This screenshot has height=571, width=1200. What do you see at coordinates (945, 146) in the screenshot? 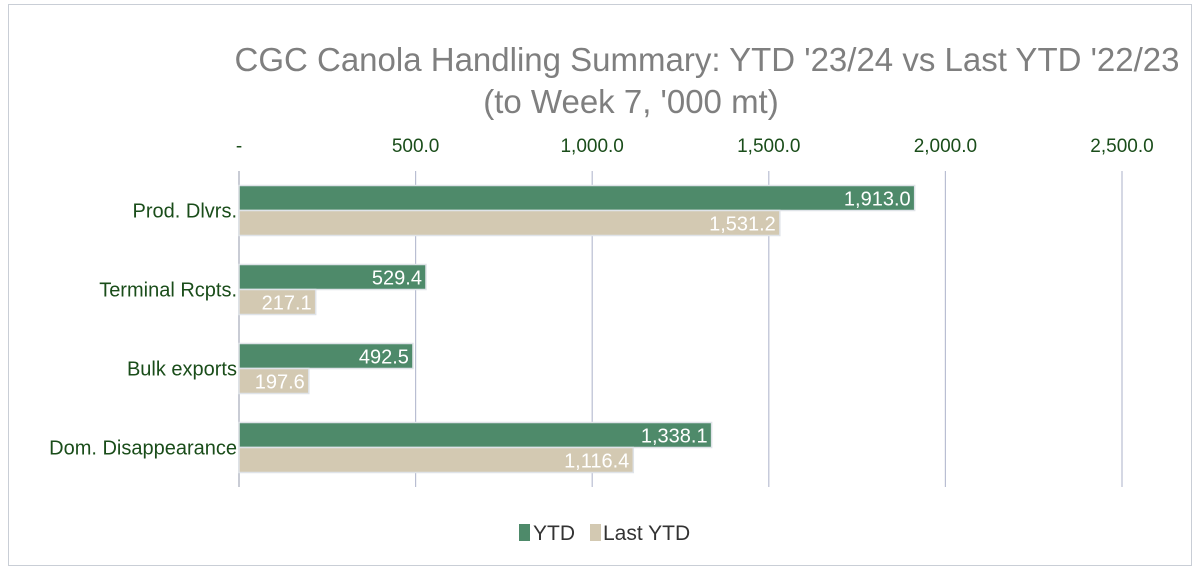
I see `x-tick-label: 2,000.0` at bounding box center [945, 146].